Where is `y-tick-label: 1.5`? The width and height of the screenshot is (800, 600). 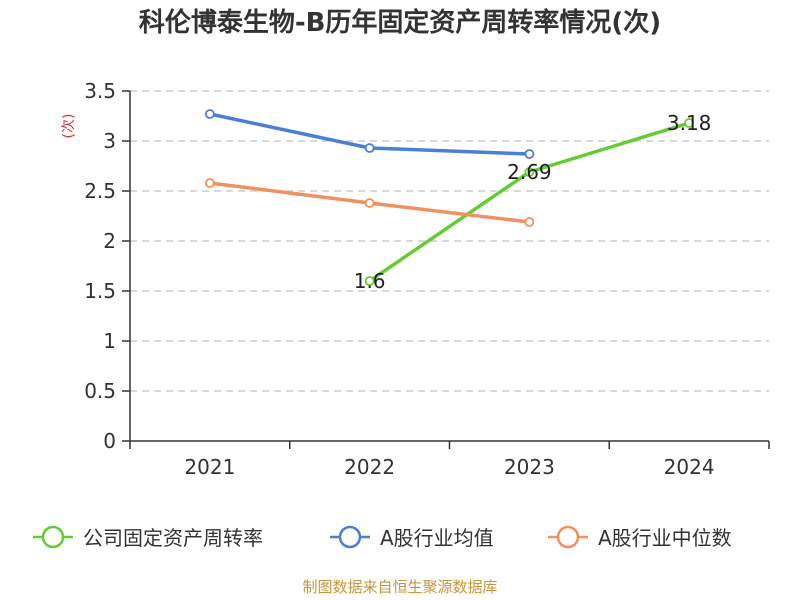
y-tick-label: 1.5 is located at coordinates (100, 291).